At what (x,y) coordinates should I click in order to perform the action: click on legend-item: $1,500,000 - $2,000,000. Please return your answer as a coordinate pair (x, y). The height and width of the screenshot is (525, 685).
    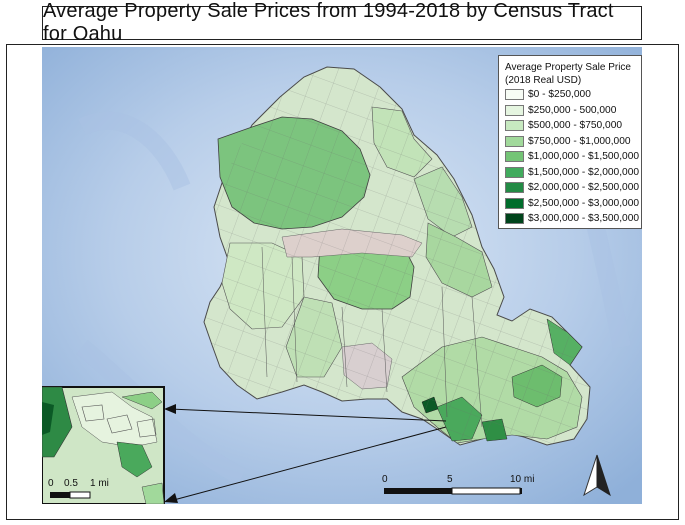
    Looking at the image, I should click on (572, 173).